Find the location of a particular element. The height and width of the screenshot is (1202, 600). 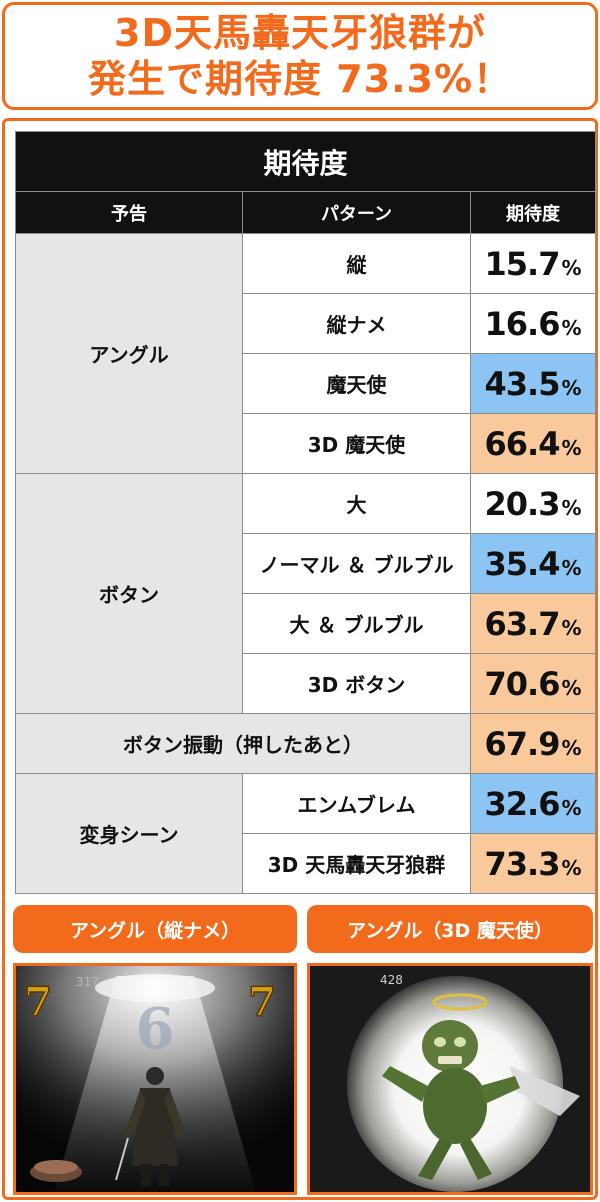

value-cell: 63.7% is located at coordinates (533, 623).